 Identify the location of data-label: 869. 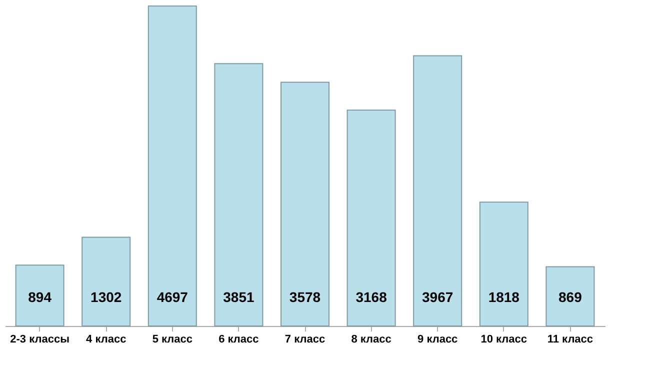
(570, 297).